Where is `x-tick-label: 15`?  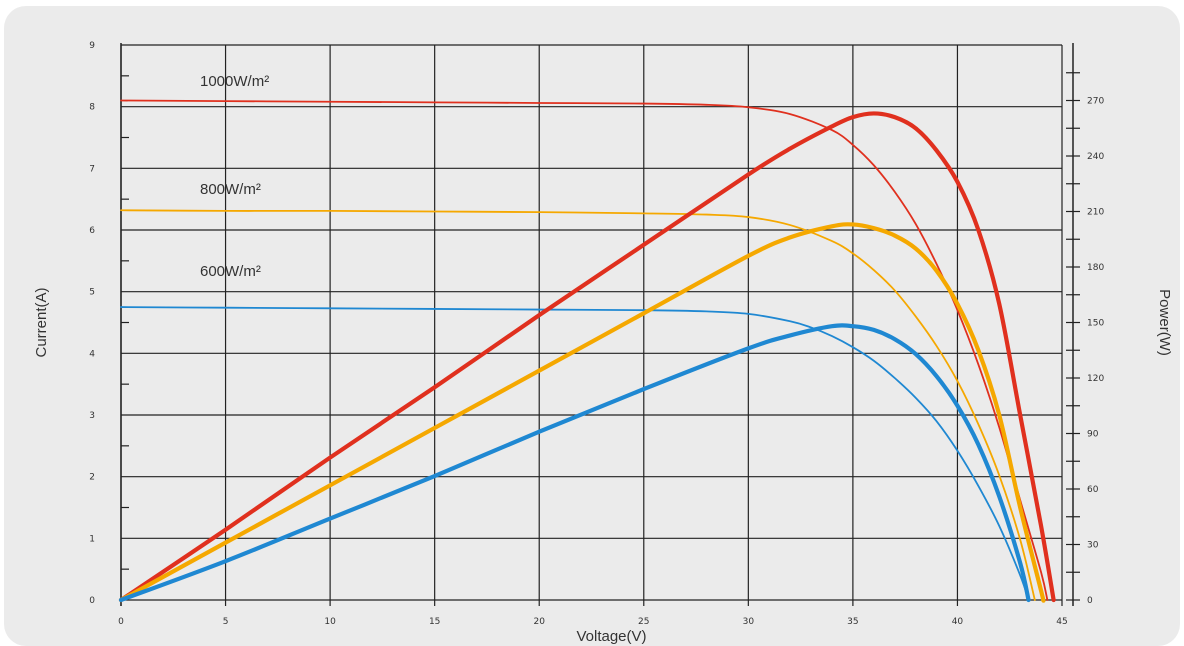
x-tick-label: 15 is located at coordinates (434, 622).